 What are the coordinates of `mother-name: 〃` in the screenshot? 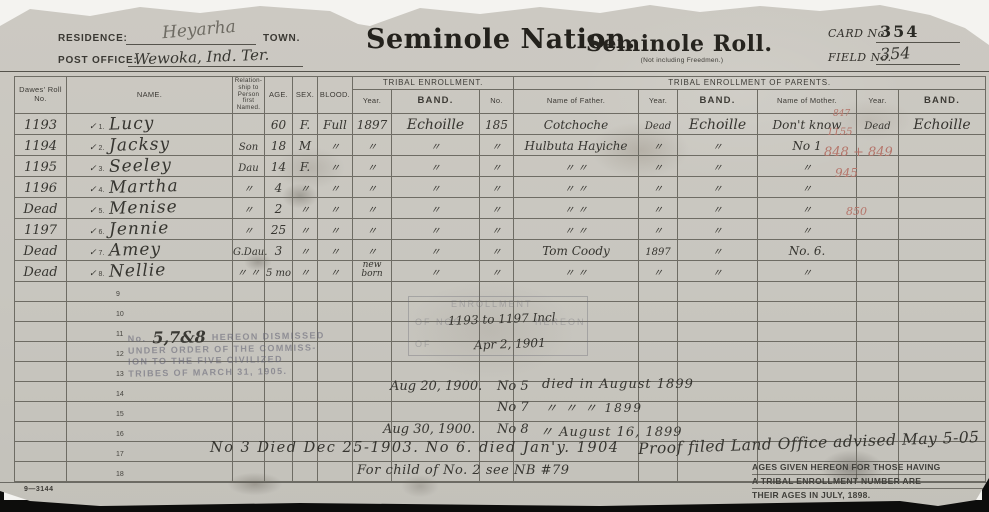 It's located at (807, 168).